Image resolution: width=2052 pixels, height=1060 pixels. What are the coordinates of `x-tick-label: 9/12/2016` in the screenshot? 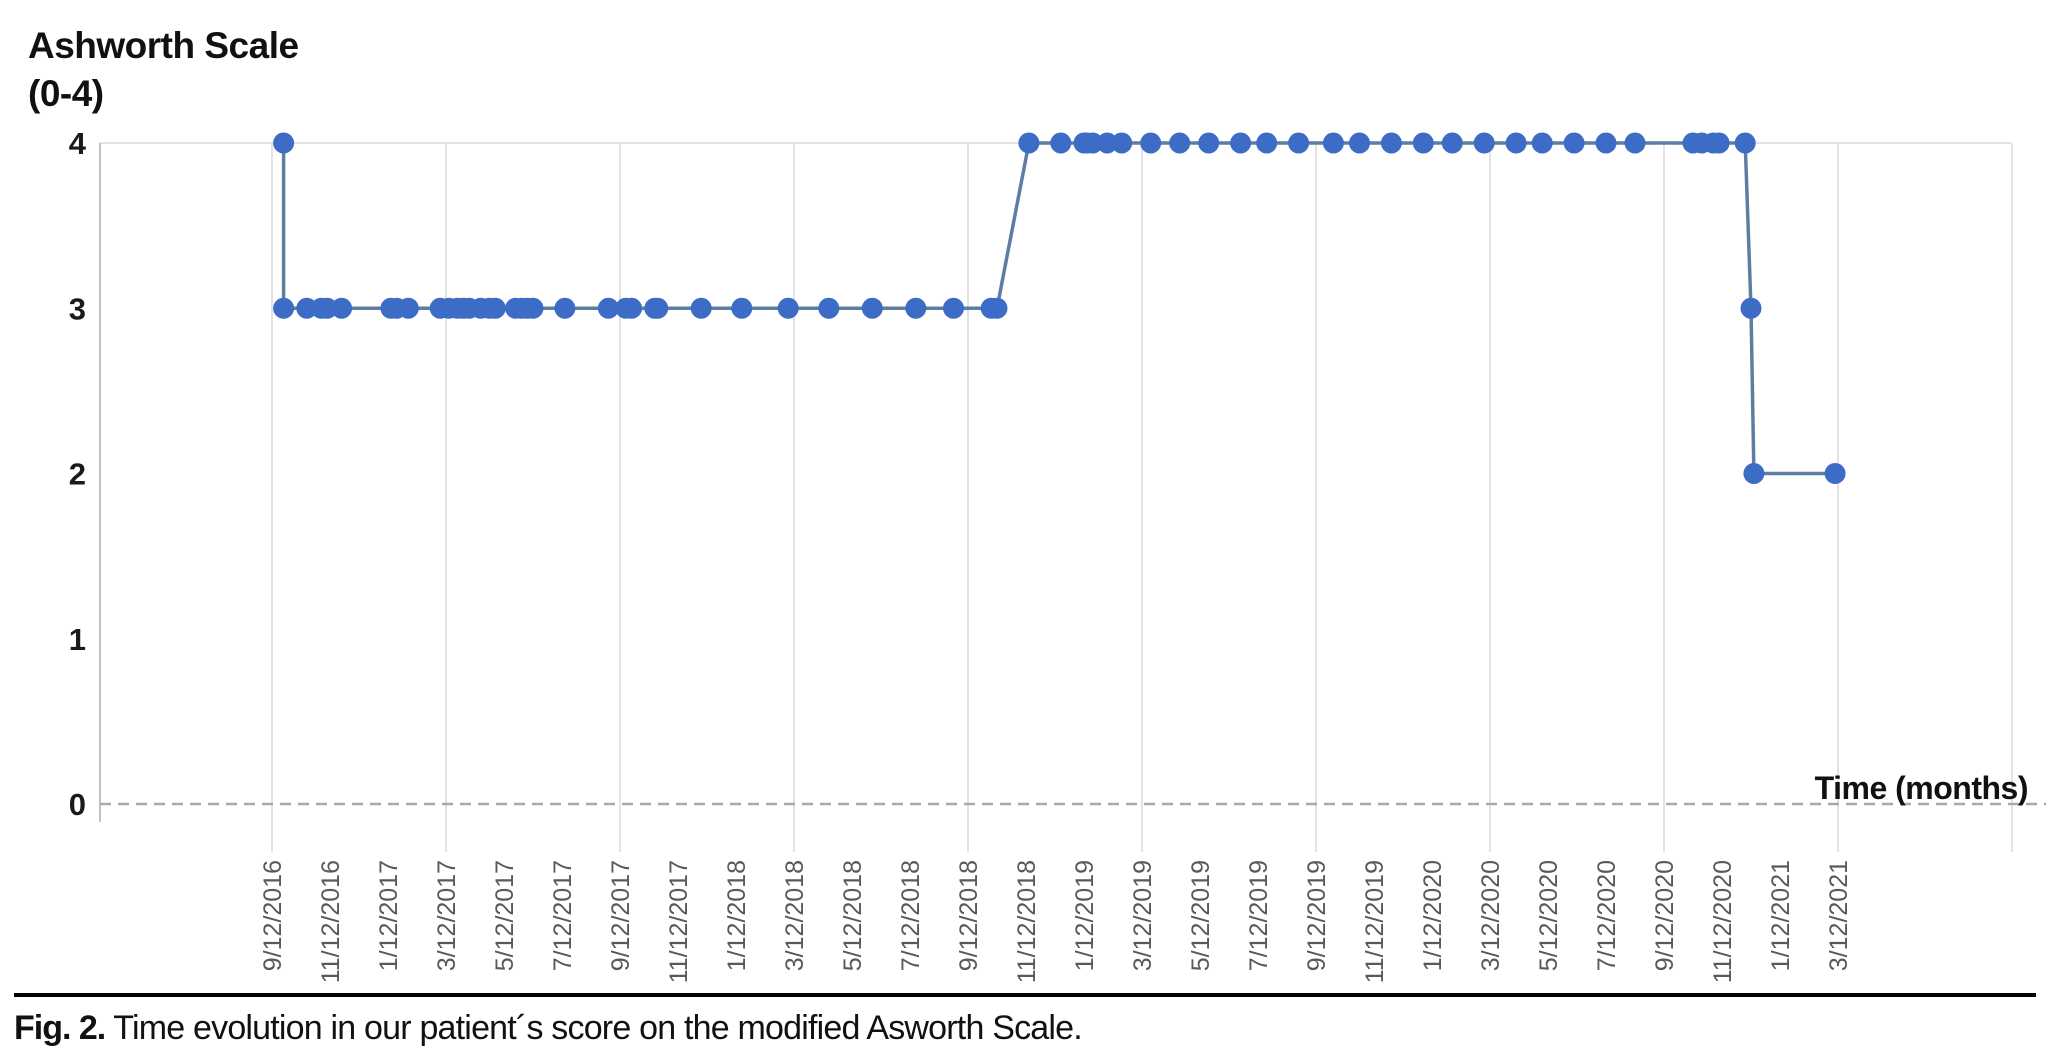 It's located at (273, 915).